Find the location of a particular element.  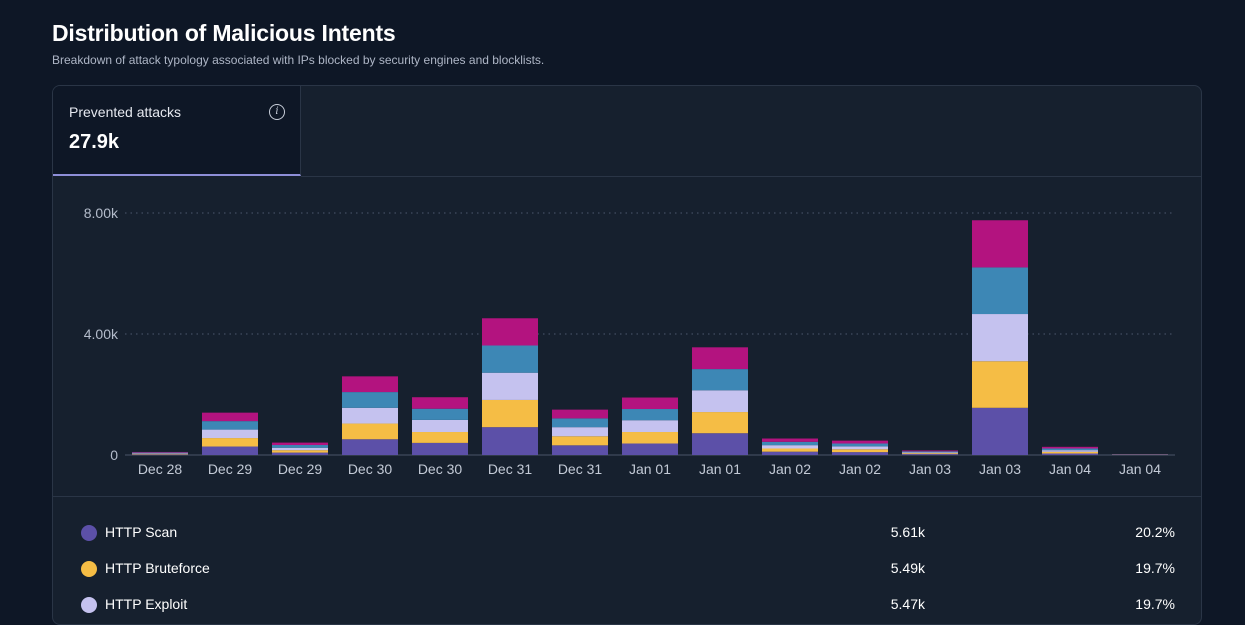

info-icon: i is located at coordinates (277, 112).